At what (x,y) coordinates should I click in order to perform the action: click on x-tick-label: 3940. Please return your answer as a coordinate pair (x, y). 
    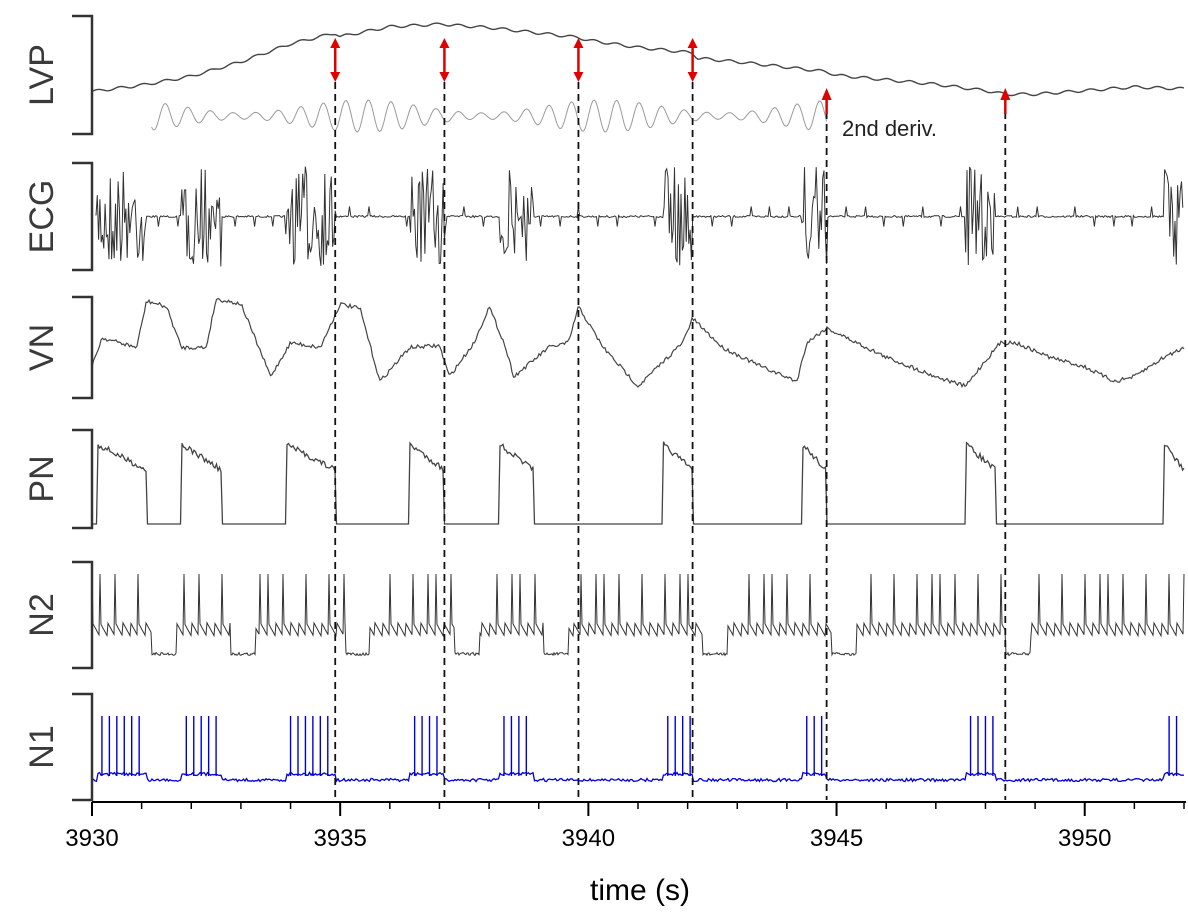
    Looking at the image, I should click on (588, 838).